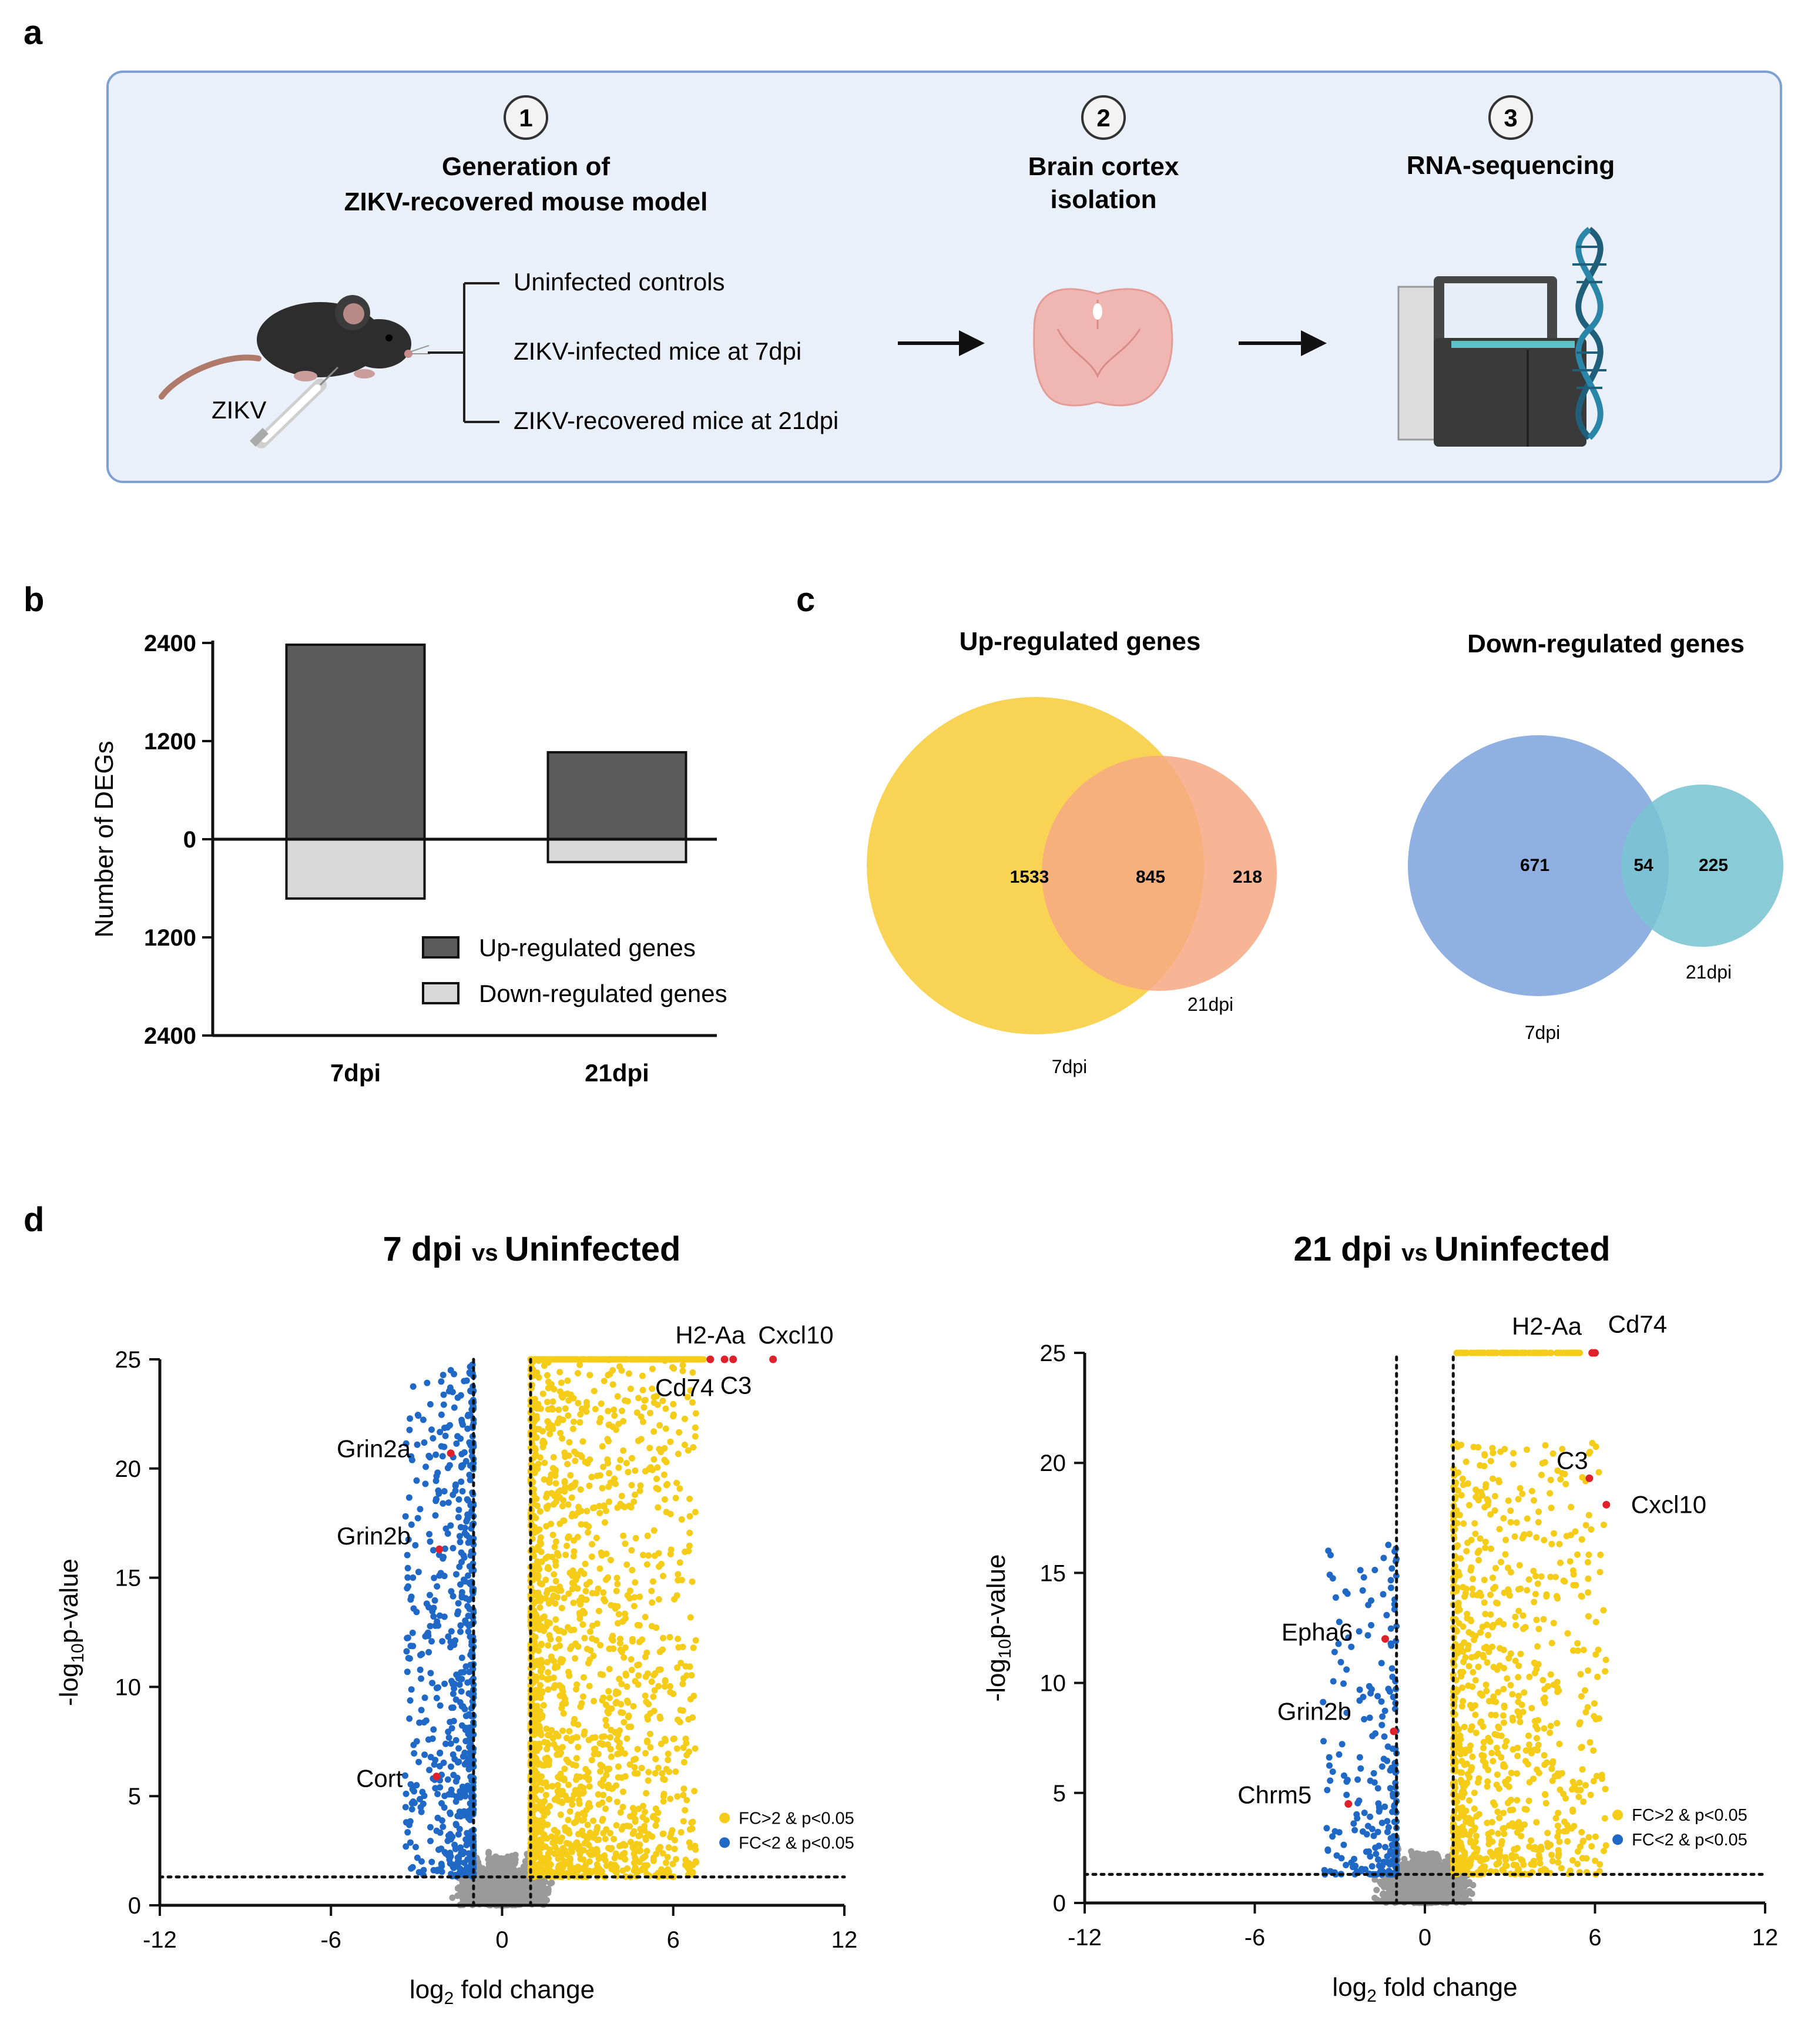 The image size is (1808, 2044). Describe the element at coordinates (526, 201) in the screenshot. I see `step-1-title-line2: ZIKV-recovered mouse model` at that location.